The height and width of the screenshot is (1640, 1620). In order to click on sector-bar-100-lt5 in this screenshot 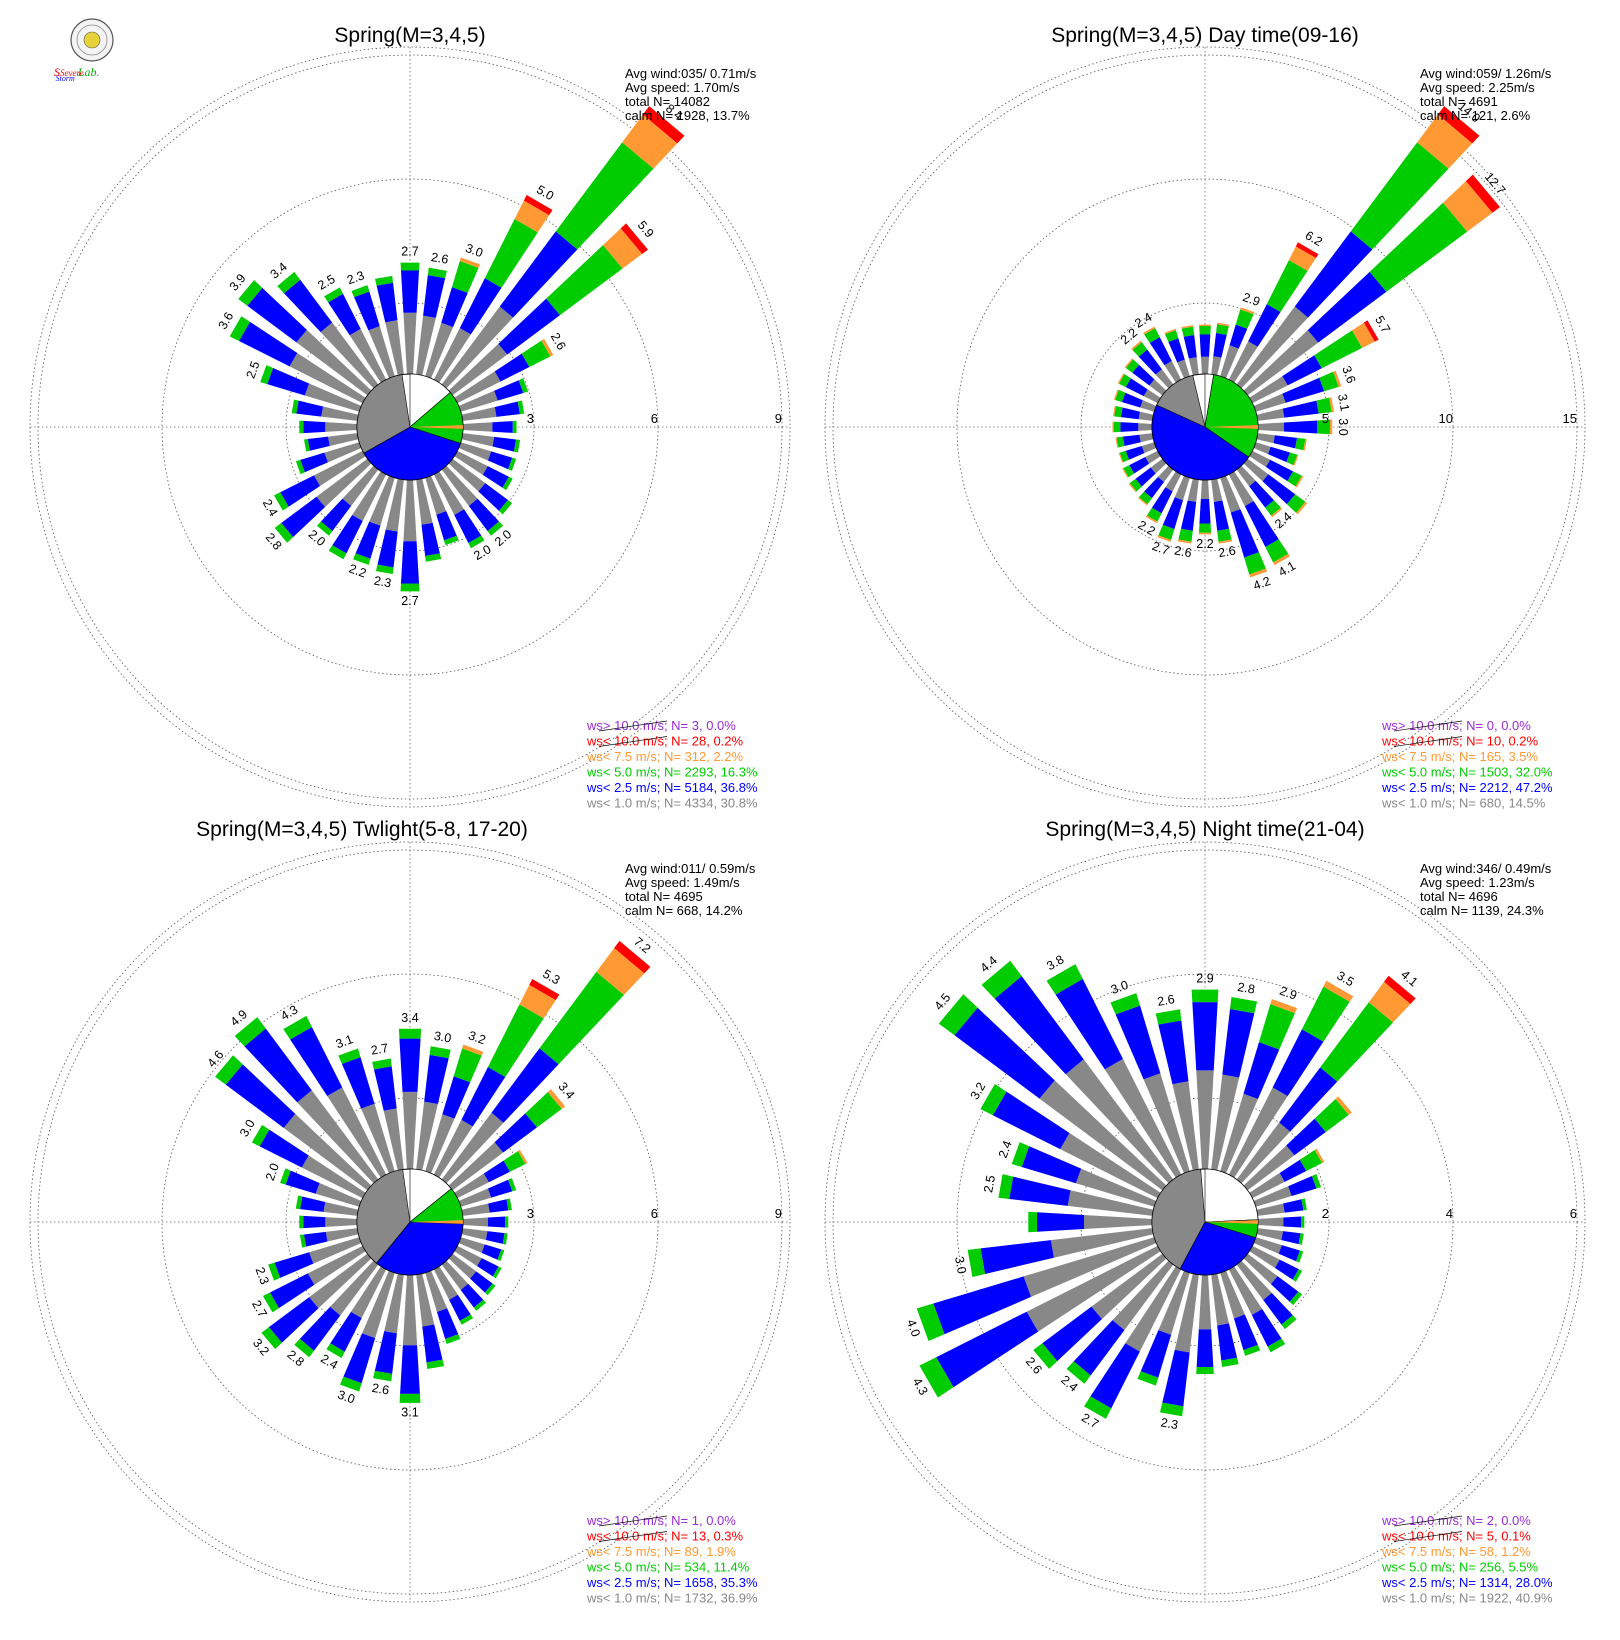, I will do `click(1300, 444)`.